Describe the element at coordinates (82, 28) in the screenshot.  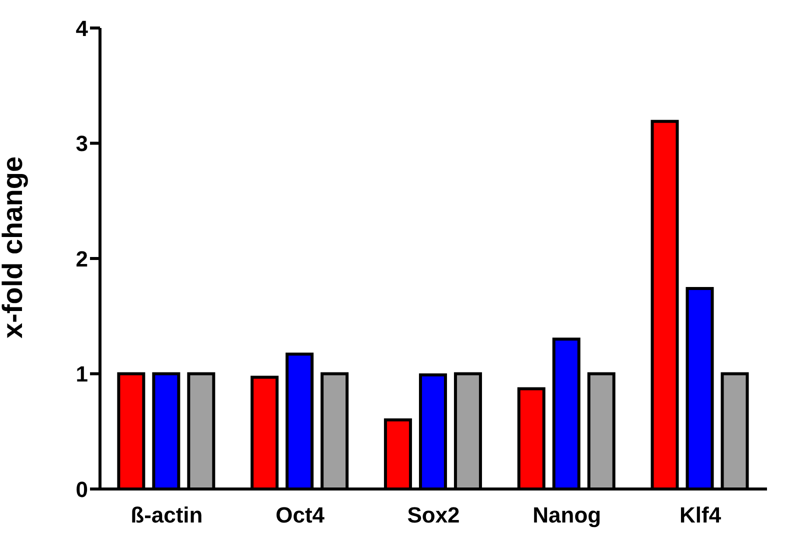
I see `y-tick-label: 4` at that location.